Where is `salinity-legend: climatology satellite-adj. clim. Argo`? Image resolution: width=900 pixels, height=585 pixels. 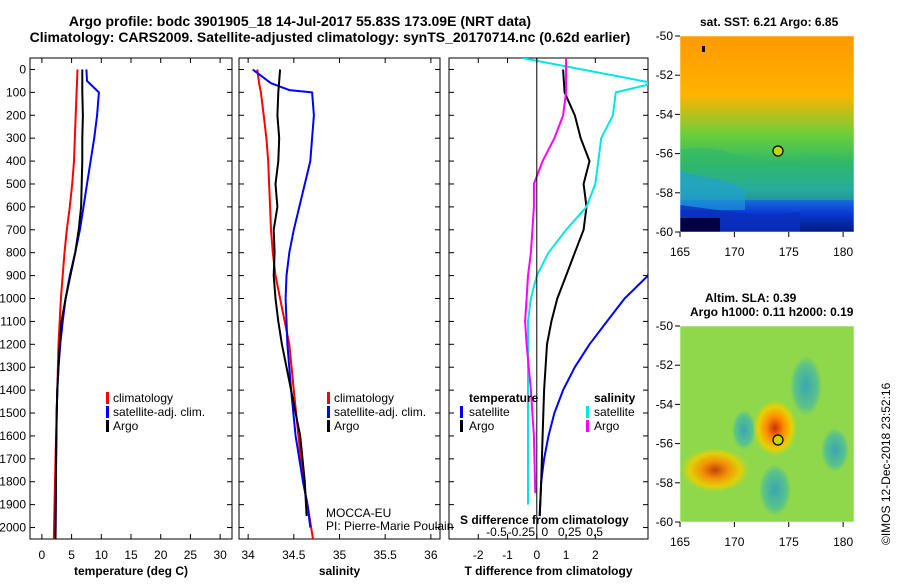 salinity-legend: climatology satellite-adj. clim. Argo is located at coordinates (376, 412).